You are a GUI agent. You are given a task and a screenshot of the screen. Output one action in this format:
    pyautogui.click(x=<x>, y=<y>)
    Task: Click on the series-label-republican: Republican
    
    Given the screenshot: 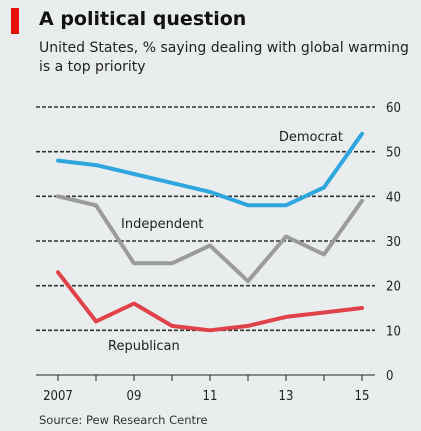 What is the action you would take?
    pyautogui.click(x=144, y=346)
    